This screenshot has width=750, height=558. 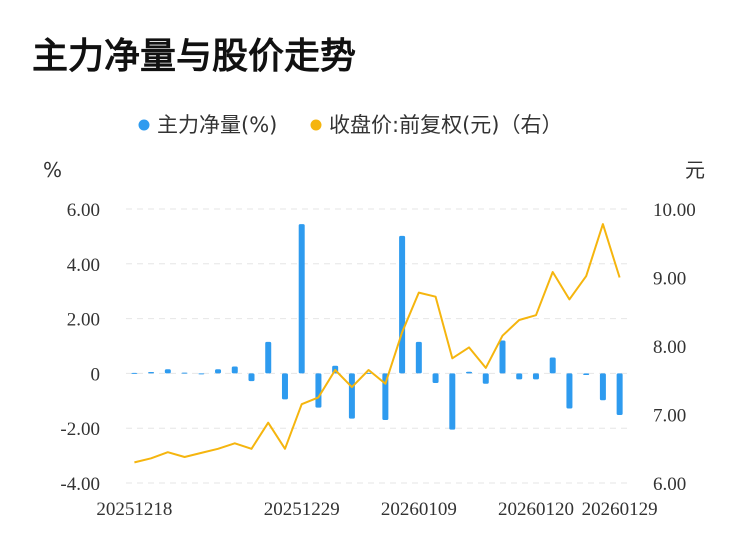 I want to click on left-tick-label: 2.00, so click(x=83, y=320).